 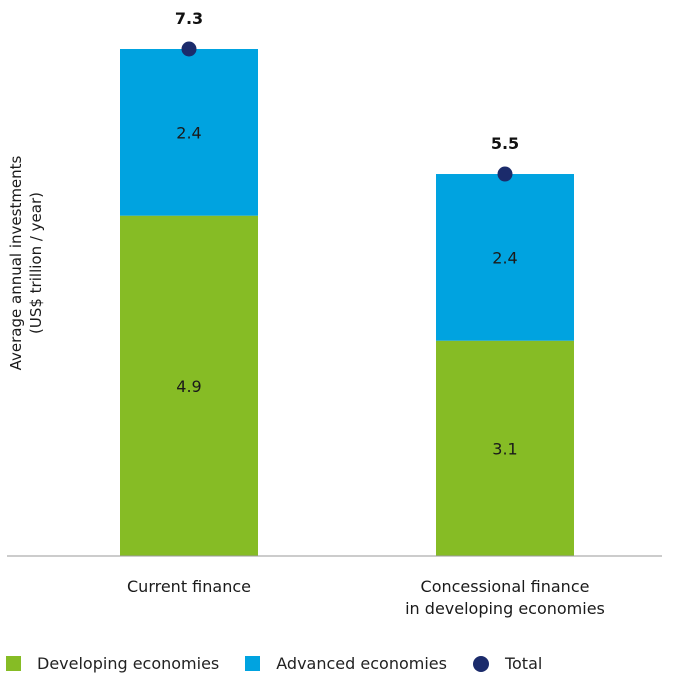 What do you see at coordinates (189, 18) in the screenshot?
I see `total-value-label: 7.3` at bounding box center [189, 18].